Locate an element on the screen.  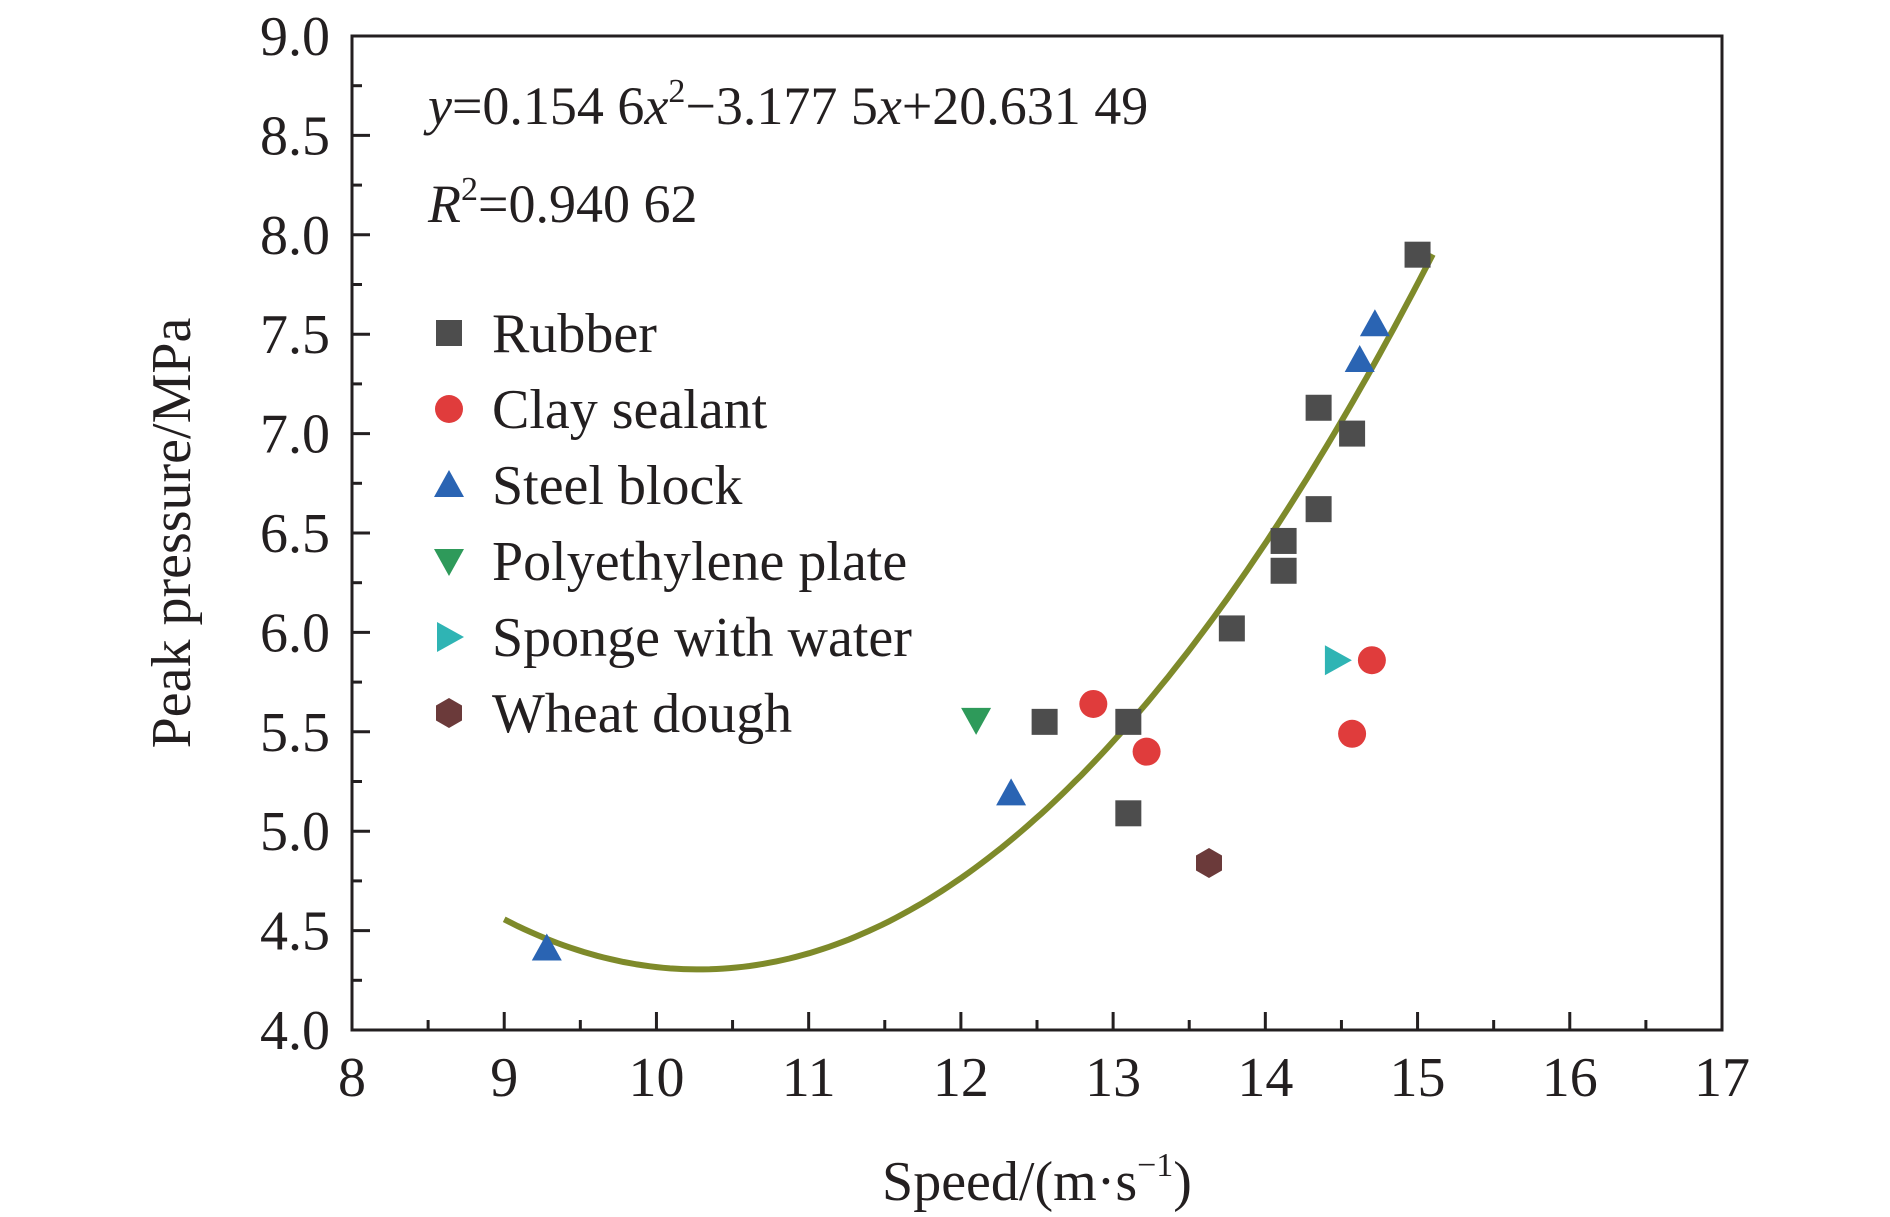
eq-x2: x is located at coordinates (889, 106).